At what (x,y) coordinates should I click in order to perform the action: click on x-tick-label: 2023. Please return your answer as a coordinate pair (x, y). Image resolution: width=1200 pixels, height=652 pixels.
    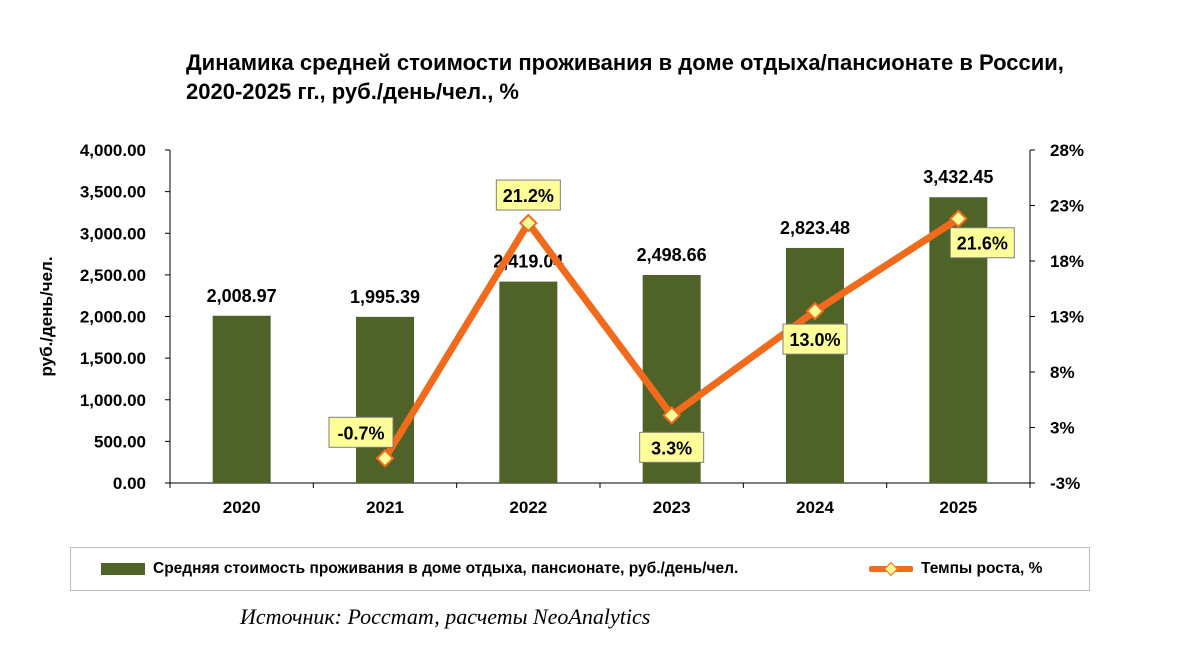
    Looking at the image, I should click on (672, 507).